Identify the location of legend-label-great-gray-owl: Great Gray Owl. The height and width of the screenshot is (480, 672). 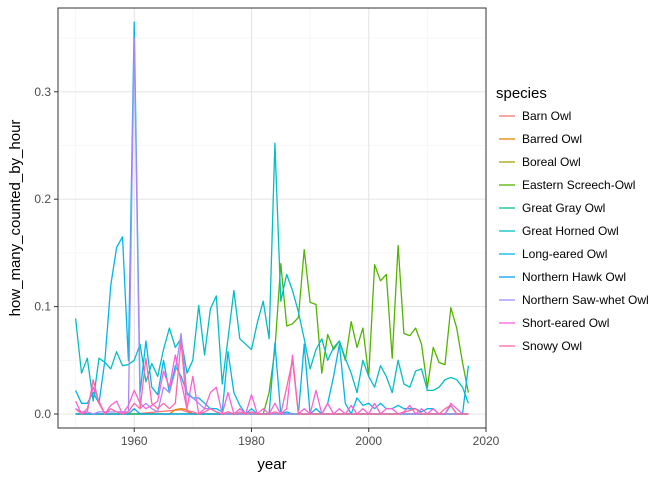
(563, 208).